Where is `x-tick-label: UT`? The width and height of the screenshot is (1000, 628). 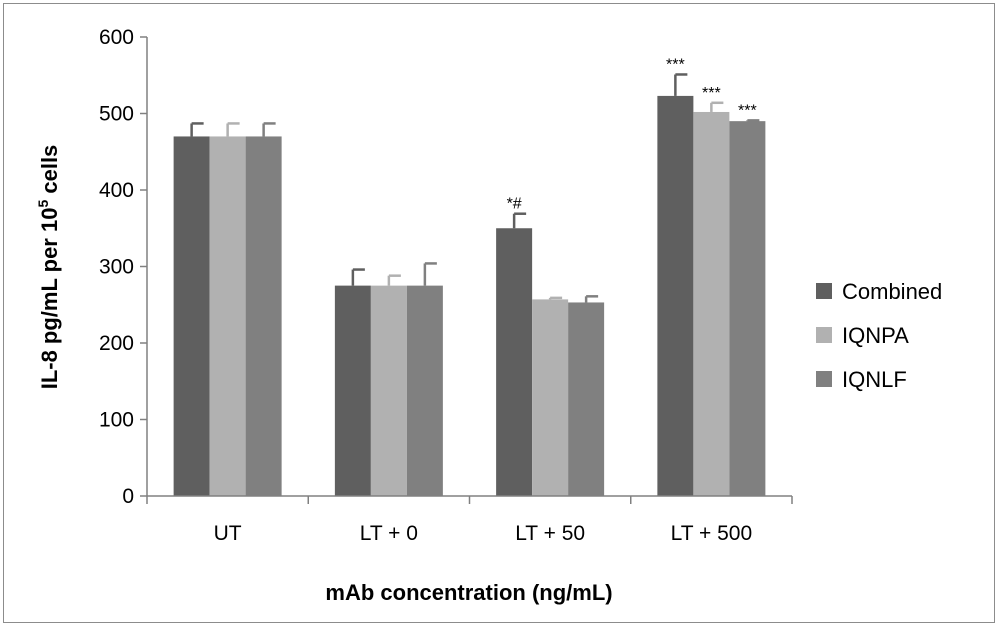 x-tick-label: UT is located at coordinates (228, 533).